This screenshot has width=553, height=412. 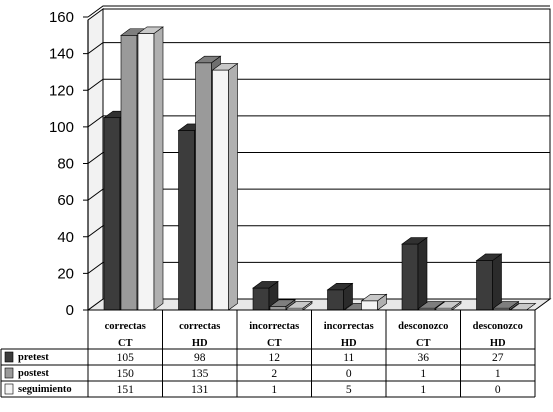 I want to click on y-tick-label: 80, so click(x=65, y=164).